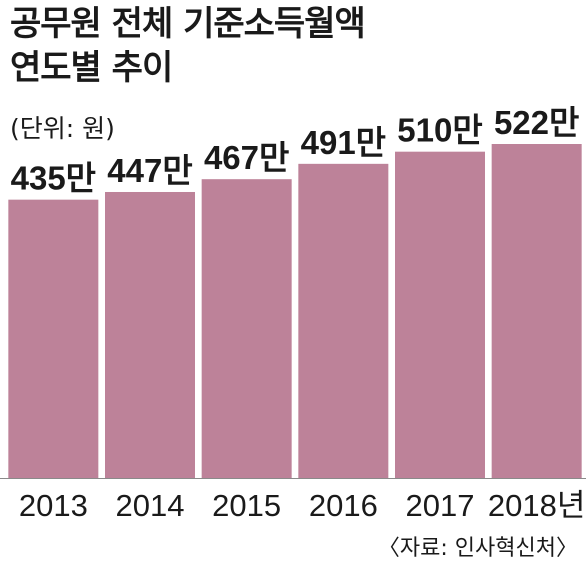 The image size is (586, 566). What do you see at coordinates (246, 157) in the screenshot?
I see `data-label-2015: 467만` at bounding box center [246, 157].